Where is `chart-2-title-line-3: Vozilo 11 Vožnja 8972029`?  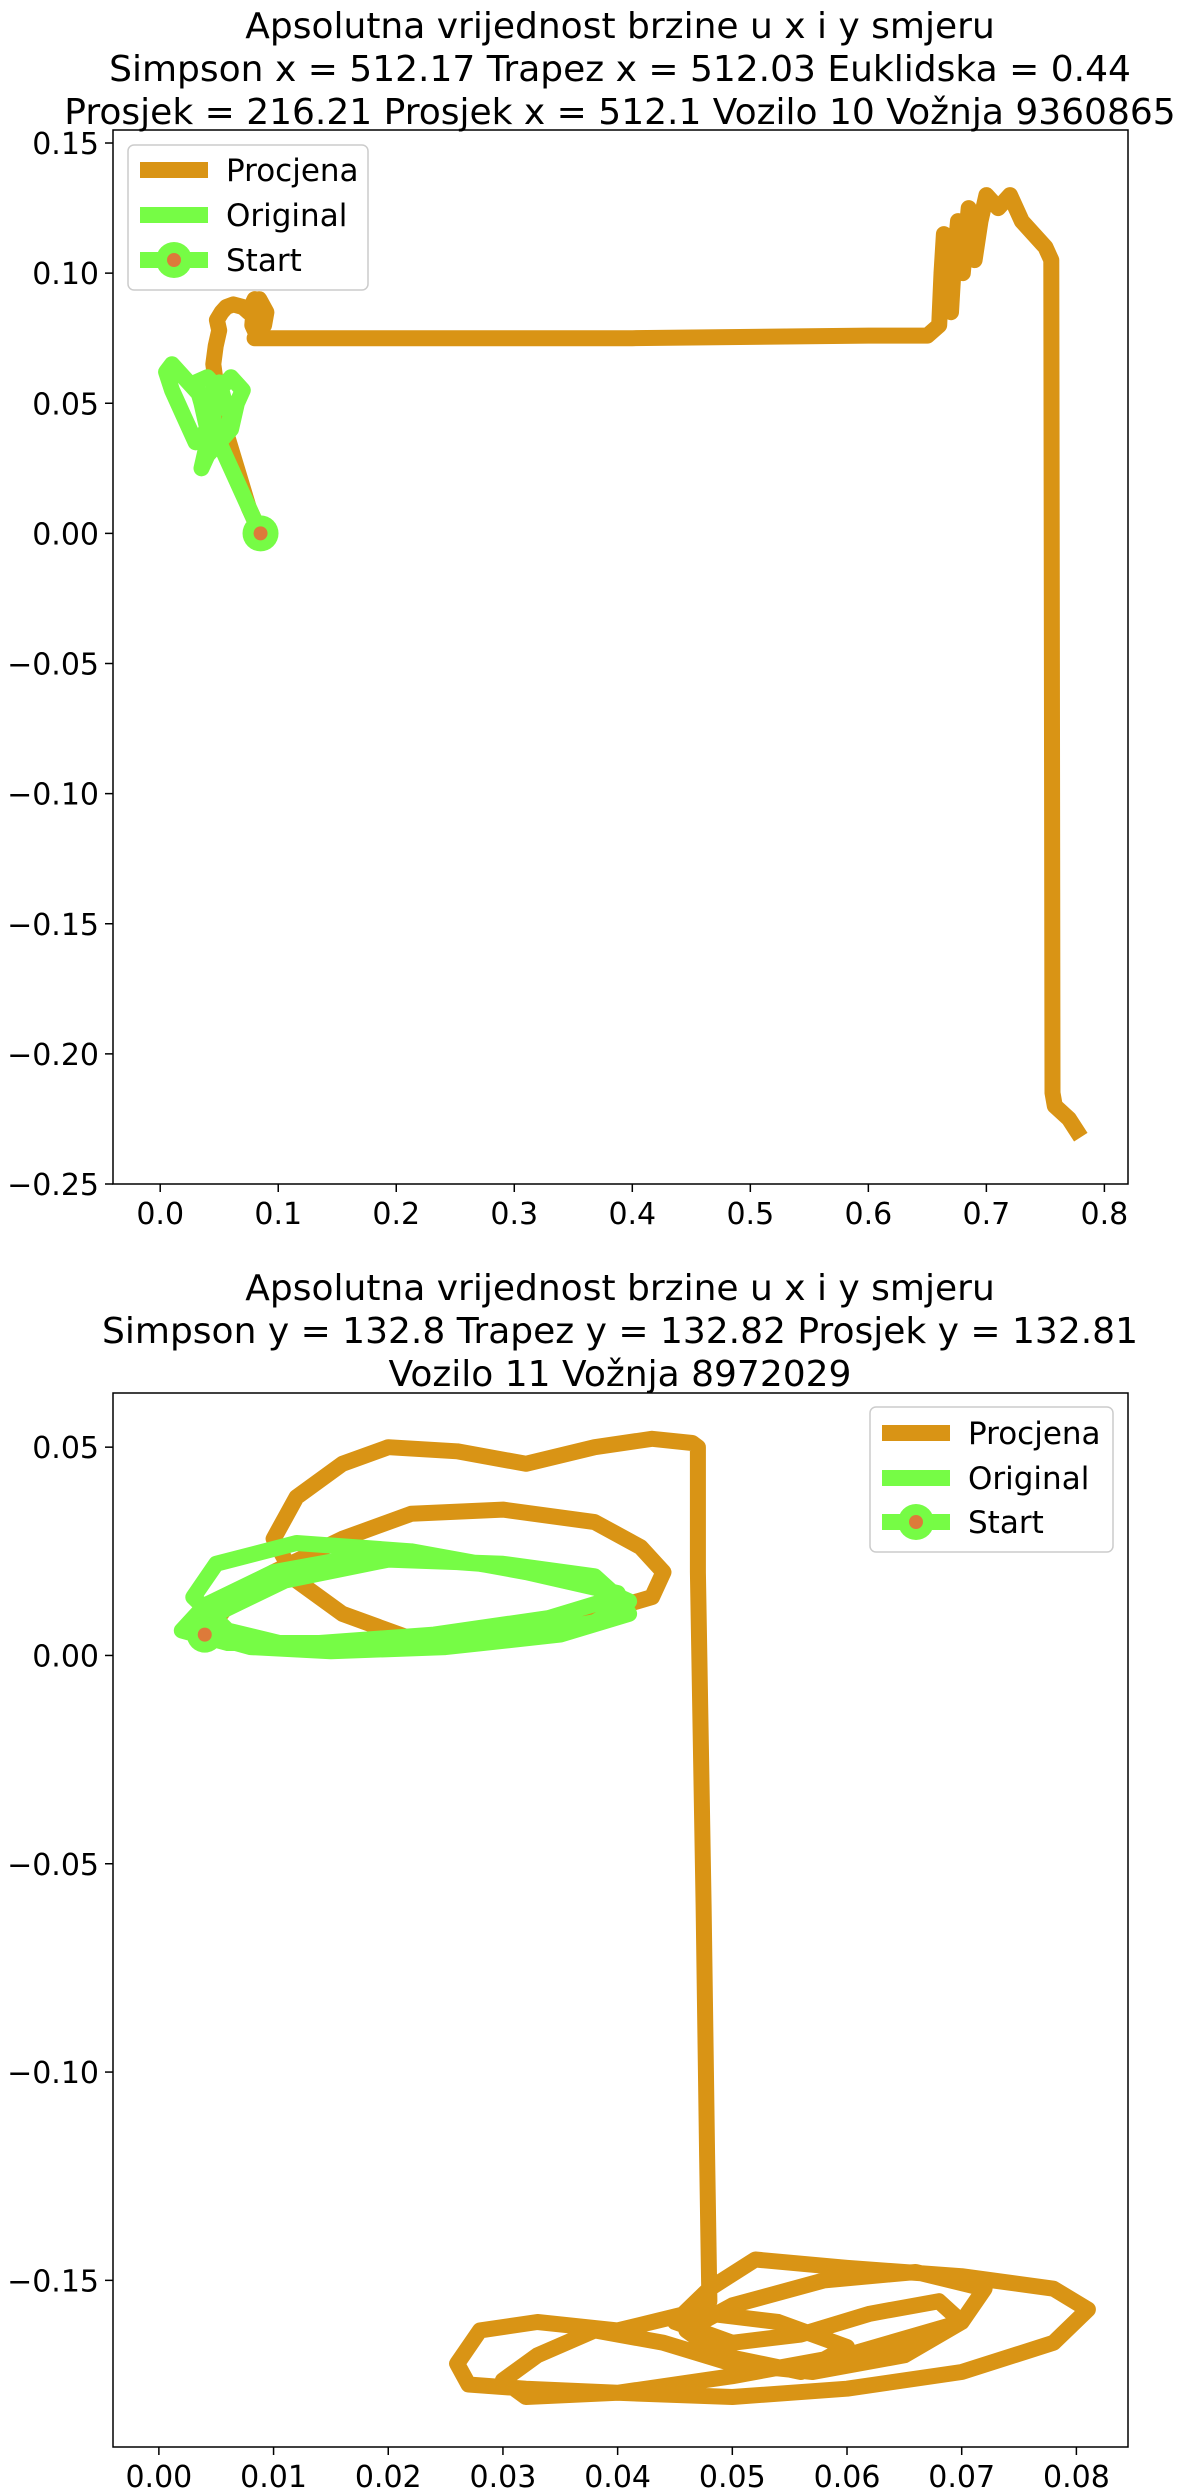
chart-2-title-line-3: Vozilo 11 Vožnja 8972029 is located at coordinates (620, 1374).